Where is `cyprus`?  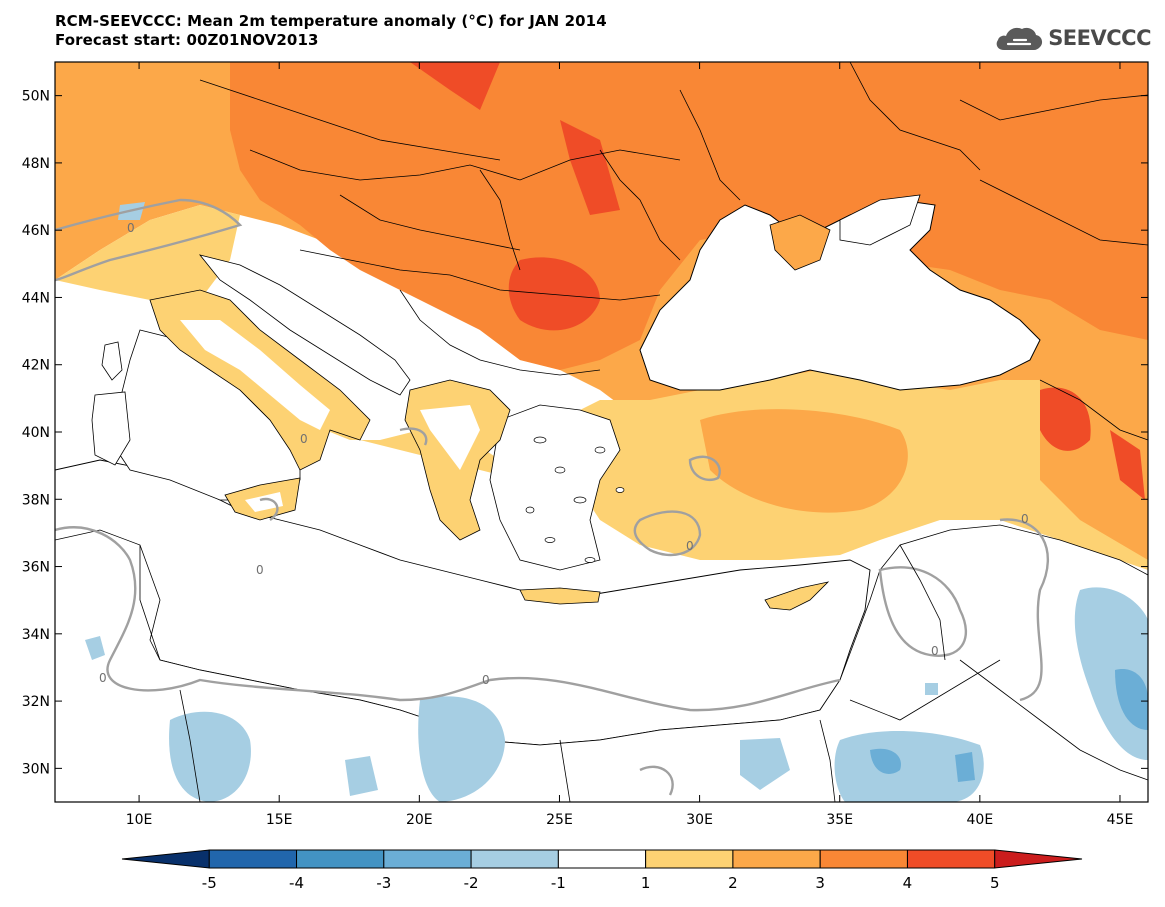 cyprus is located at coordinates (797, 596).